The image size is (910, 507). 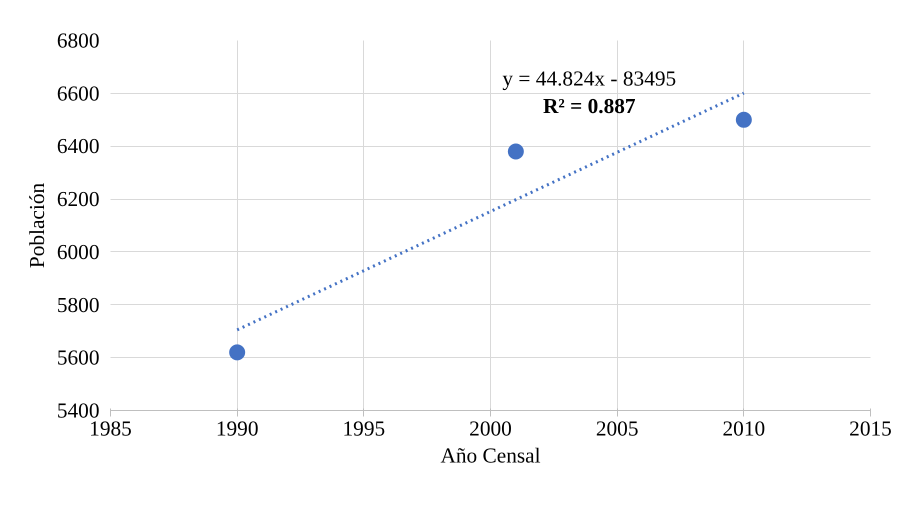 What do you see at coordinates (237, 428) in the screenshot?
I see `x-tick-label: 1990` at bounding box center [237, 428].